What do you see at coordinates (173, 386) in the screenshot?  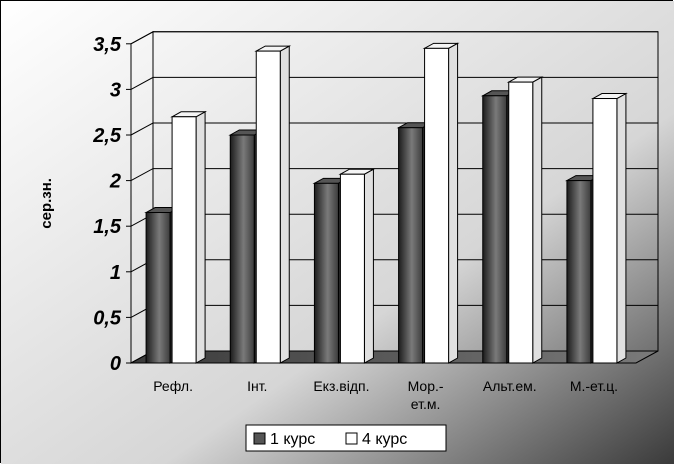 I see `x-tick-label: Рефл.` at bounding box center [173, 386].